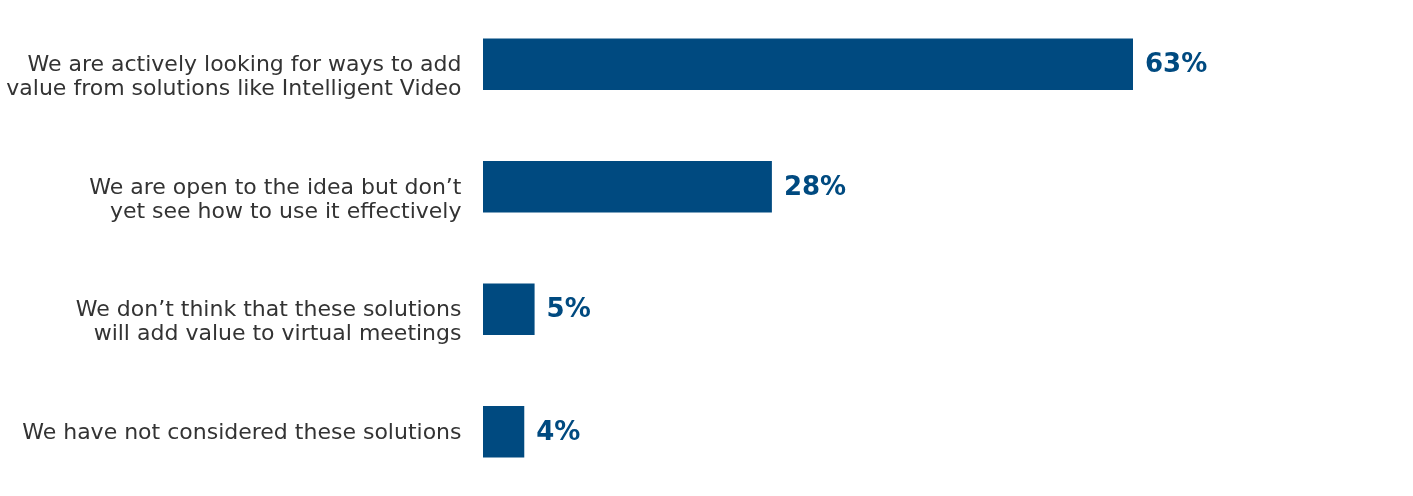 The image size is (1413, 496). I want to click on y-tick-label: We don’t think that these solutions will add value to virtual meetings, so click(268, 321).